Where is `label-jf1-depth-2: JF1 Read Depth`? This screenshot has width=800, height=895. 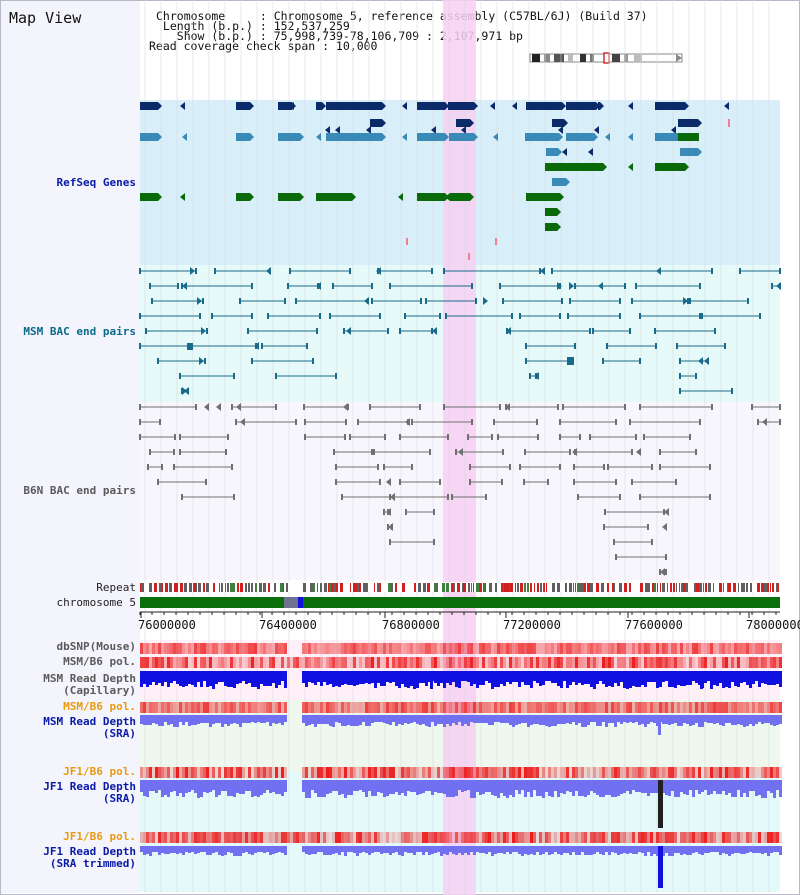 label-jf1-depth-2: JF1 Read Depth is located at coordinates (89, 851).